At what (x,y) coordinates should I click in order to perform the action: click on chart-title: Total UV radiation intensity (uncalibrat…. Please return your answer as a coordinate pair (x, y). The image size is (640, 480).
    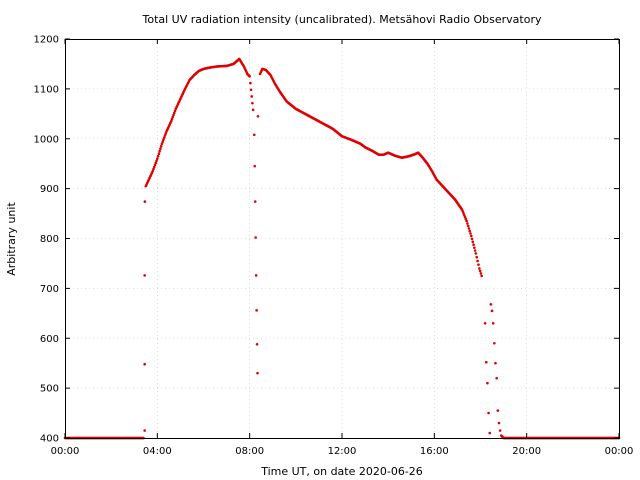
    Looking at the image, I should click on (342, 19).